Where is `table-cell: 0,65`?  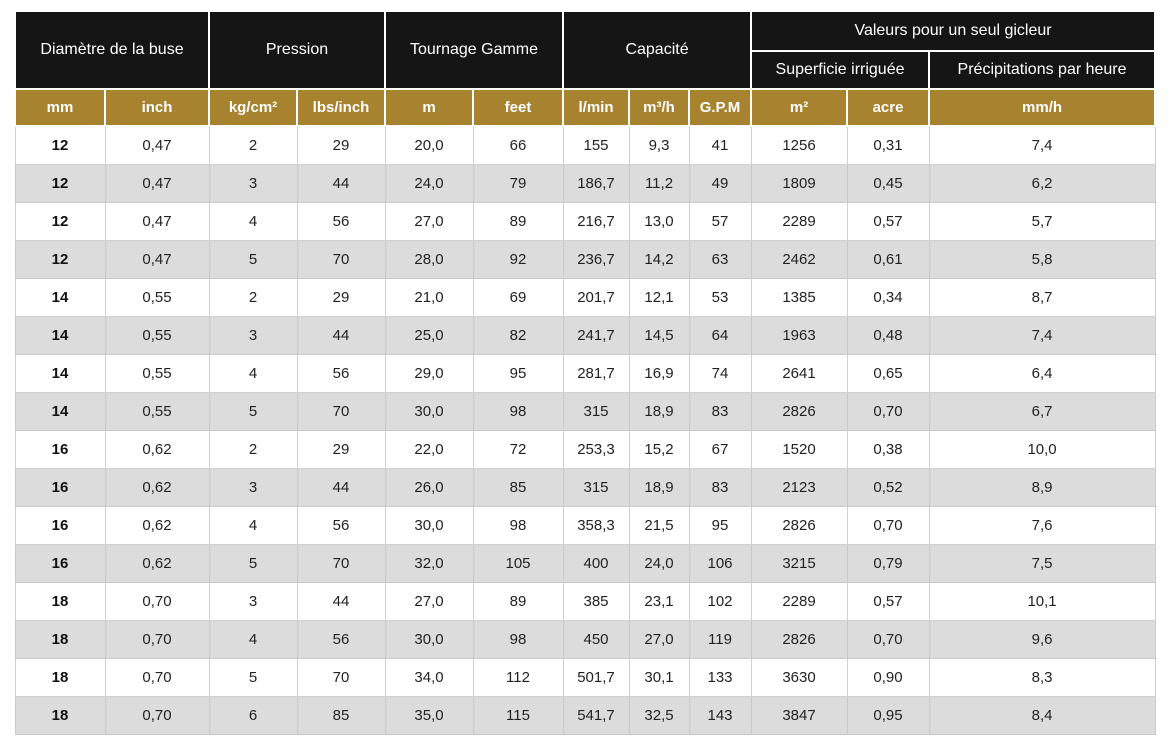 table-cell: 0,65 is located at coordinates (888, 373).